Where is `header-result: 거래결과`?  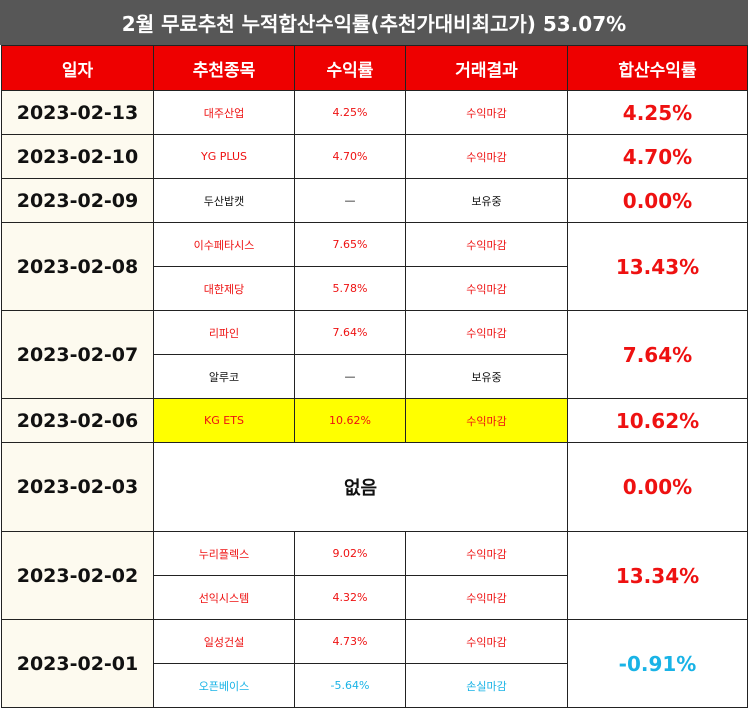 header-result: 거래결과 is located at coordinates (486, 68).